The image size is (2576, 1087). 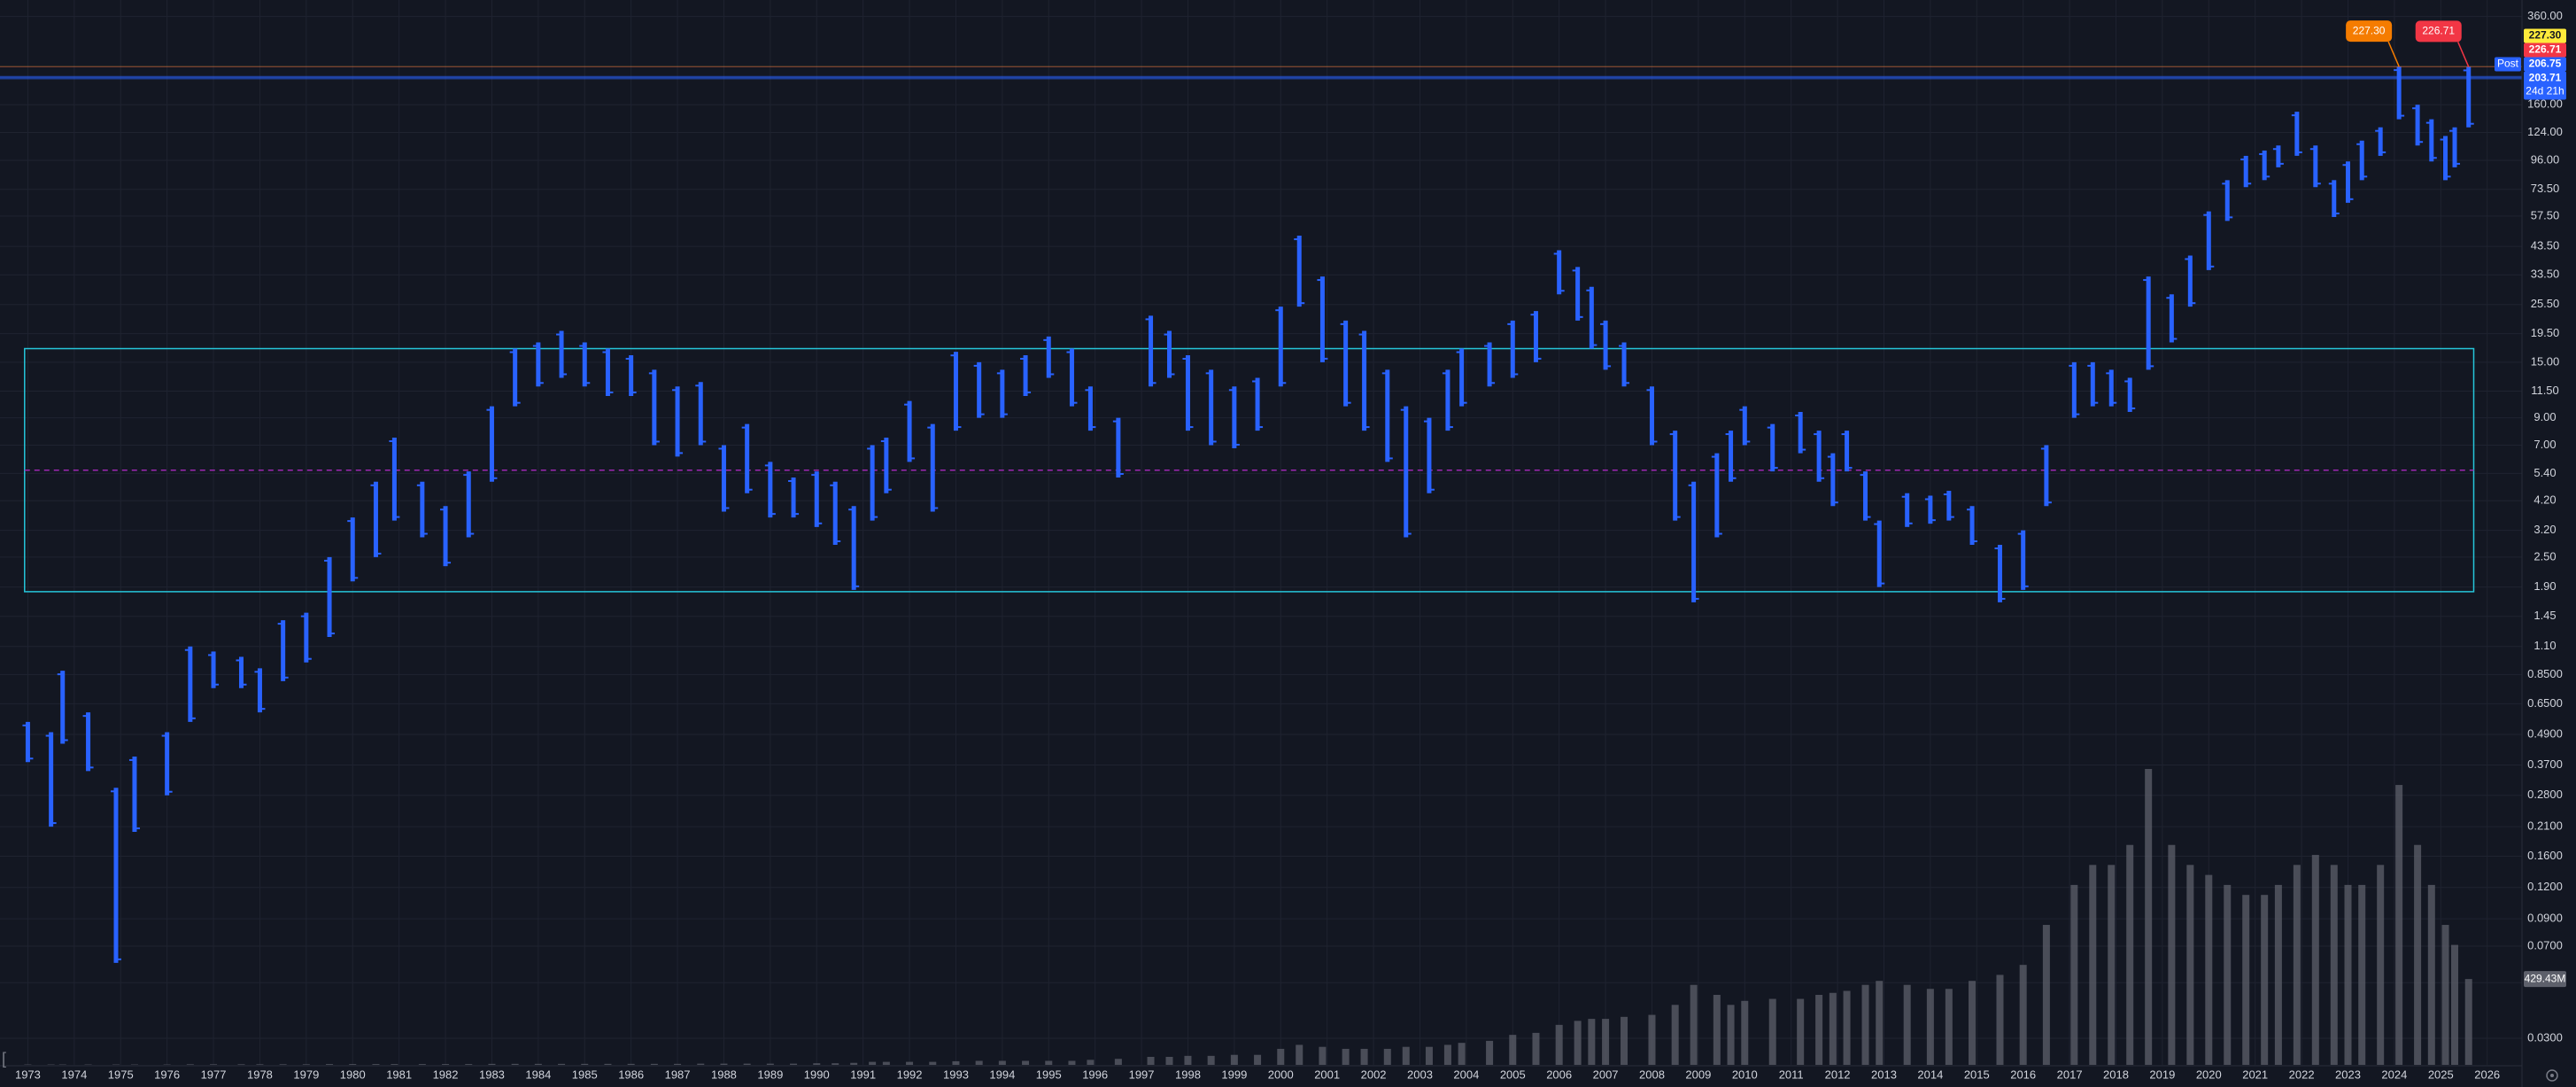 I want to click on settings-icon, so click(x=2552, y=1075).